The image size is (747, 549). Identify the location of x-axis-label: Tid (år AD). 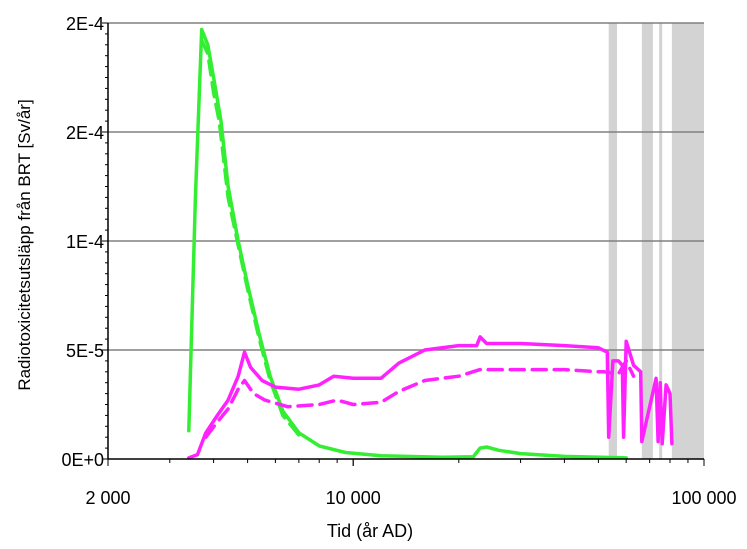
(370, 531).